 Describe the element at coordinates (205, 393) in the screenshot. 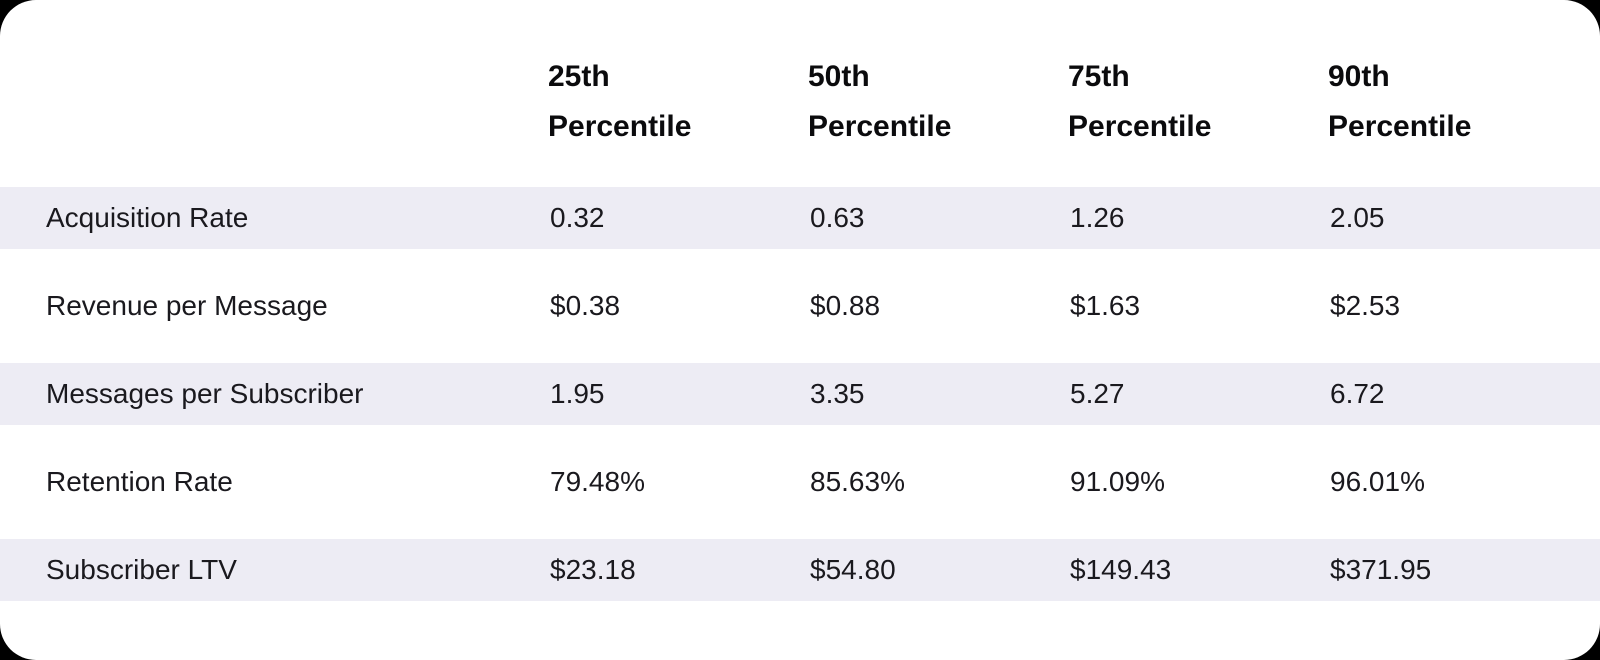

I see `row-label: Messages per Subscriber` at that location.